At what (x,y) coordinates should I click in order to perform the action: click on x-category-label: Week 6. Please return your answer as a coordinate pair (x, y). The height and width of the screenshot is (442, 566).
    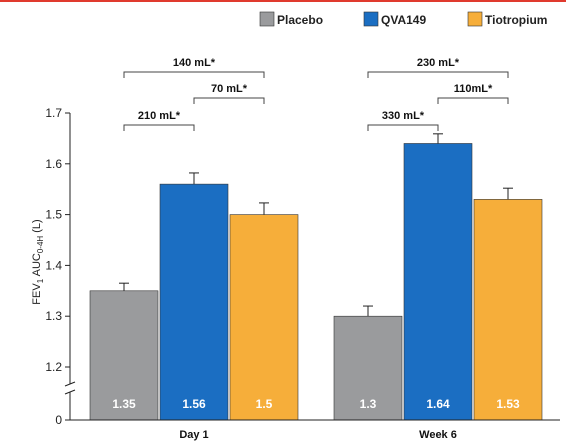
    Looking at the image, I should click on (438, 435).